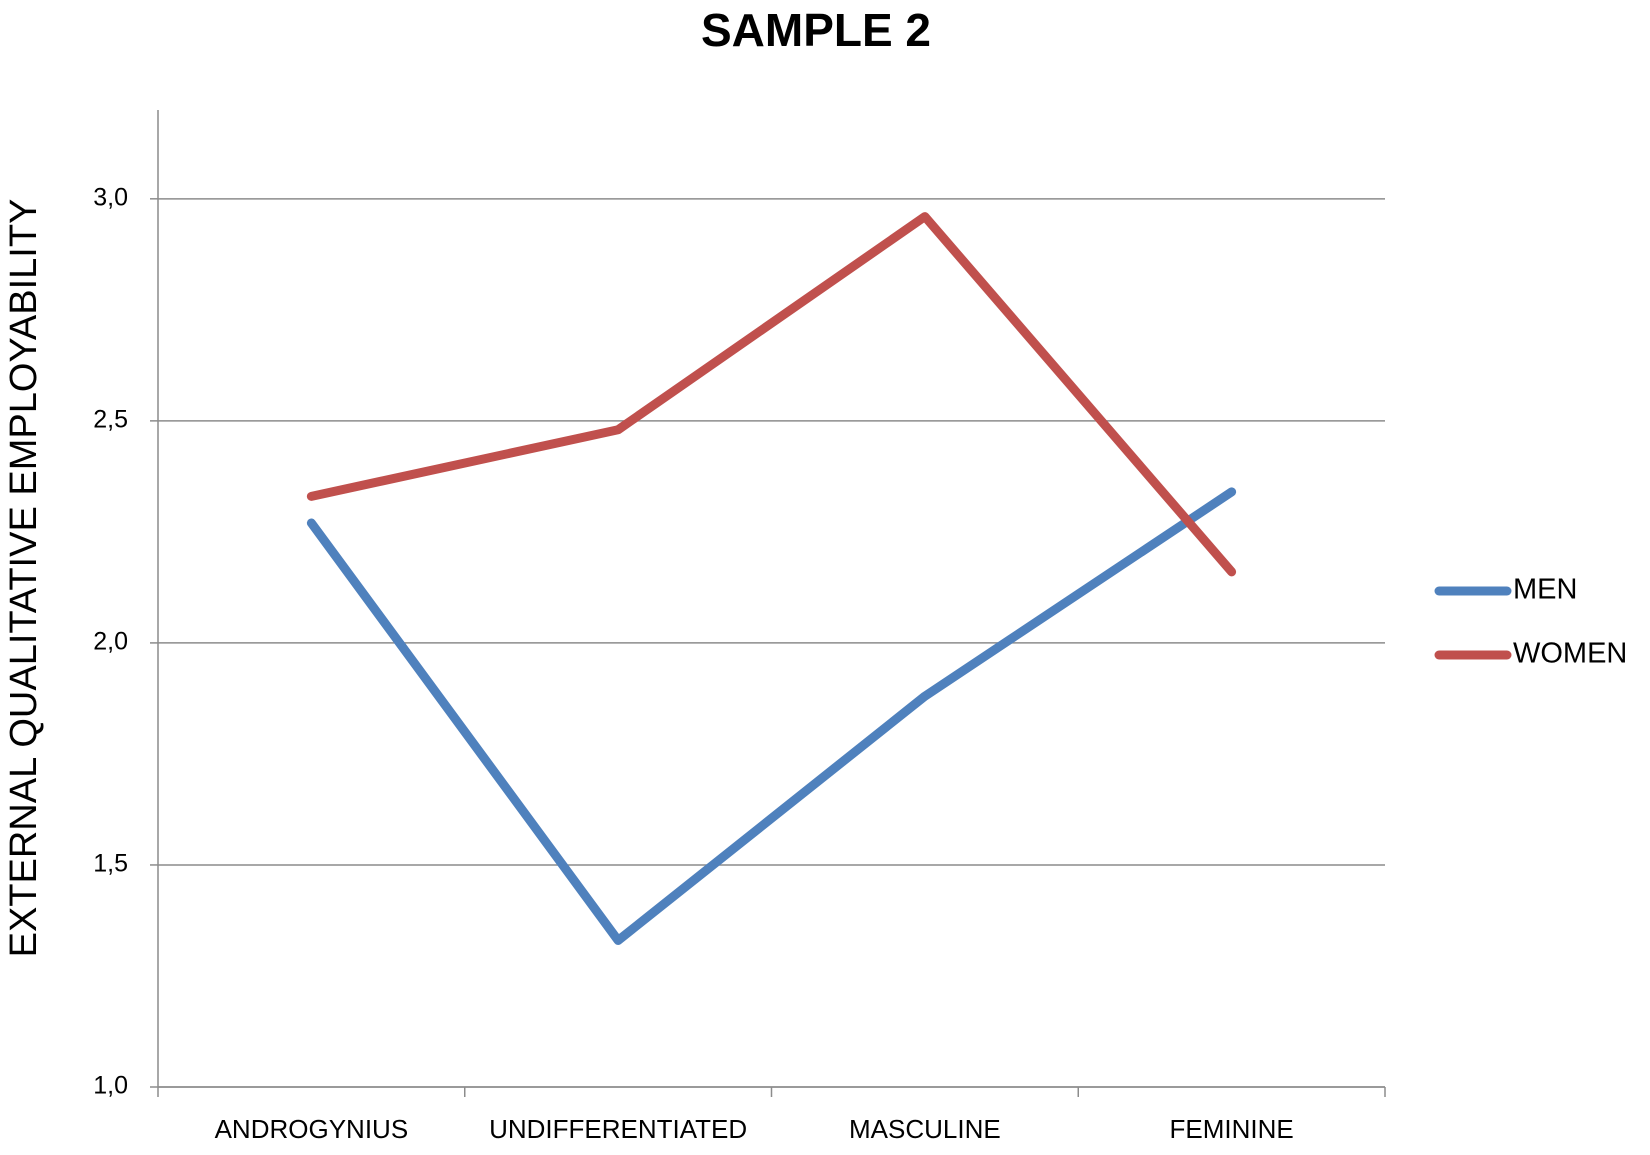  What do you see at coordinates (24, 578) in the screenshot?
I see `y-axis-label: EXTERNAL QUALITATIVE EMPLOYABILITY` at bounding box center [24, 578].